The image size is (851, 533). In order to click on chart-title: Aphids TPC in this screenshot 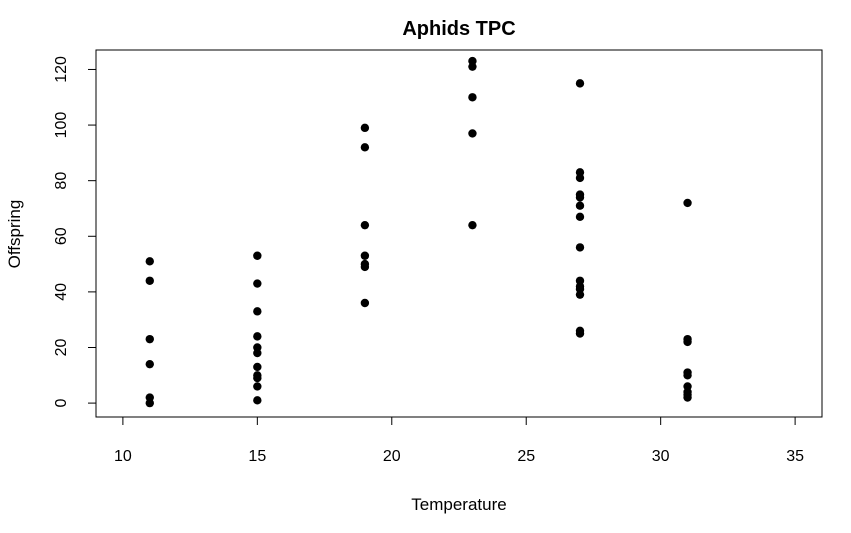, I will do `click(458, 29)`.